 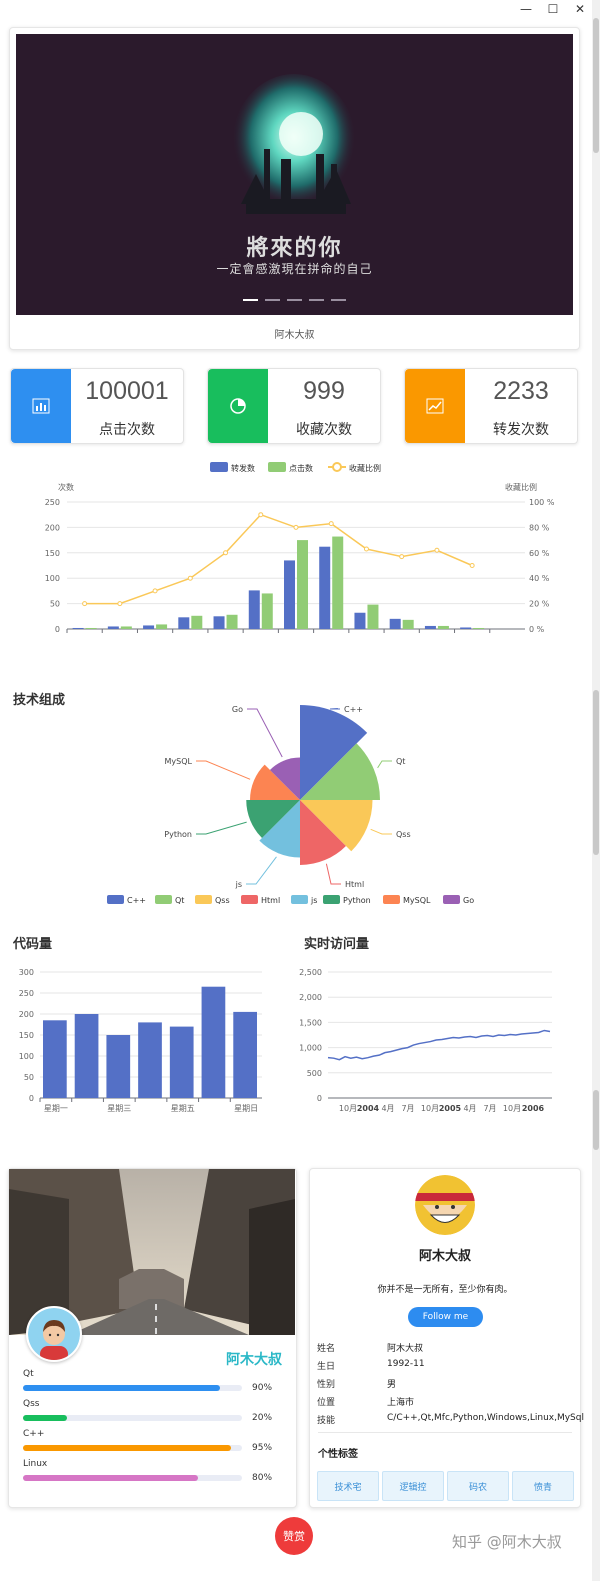 I want to click on y-tick-label: 1,500, so click(x=310, y=1022).